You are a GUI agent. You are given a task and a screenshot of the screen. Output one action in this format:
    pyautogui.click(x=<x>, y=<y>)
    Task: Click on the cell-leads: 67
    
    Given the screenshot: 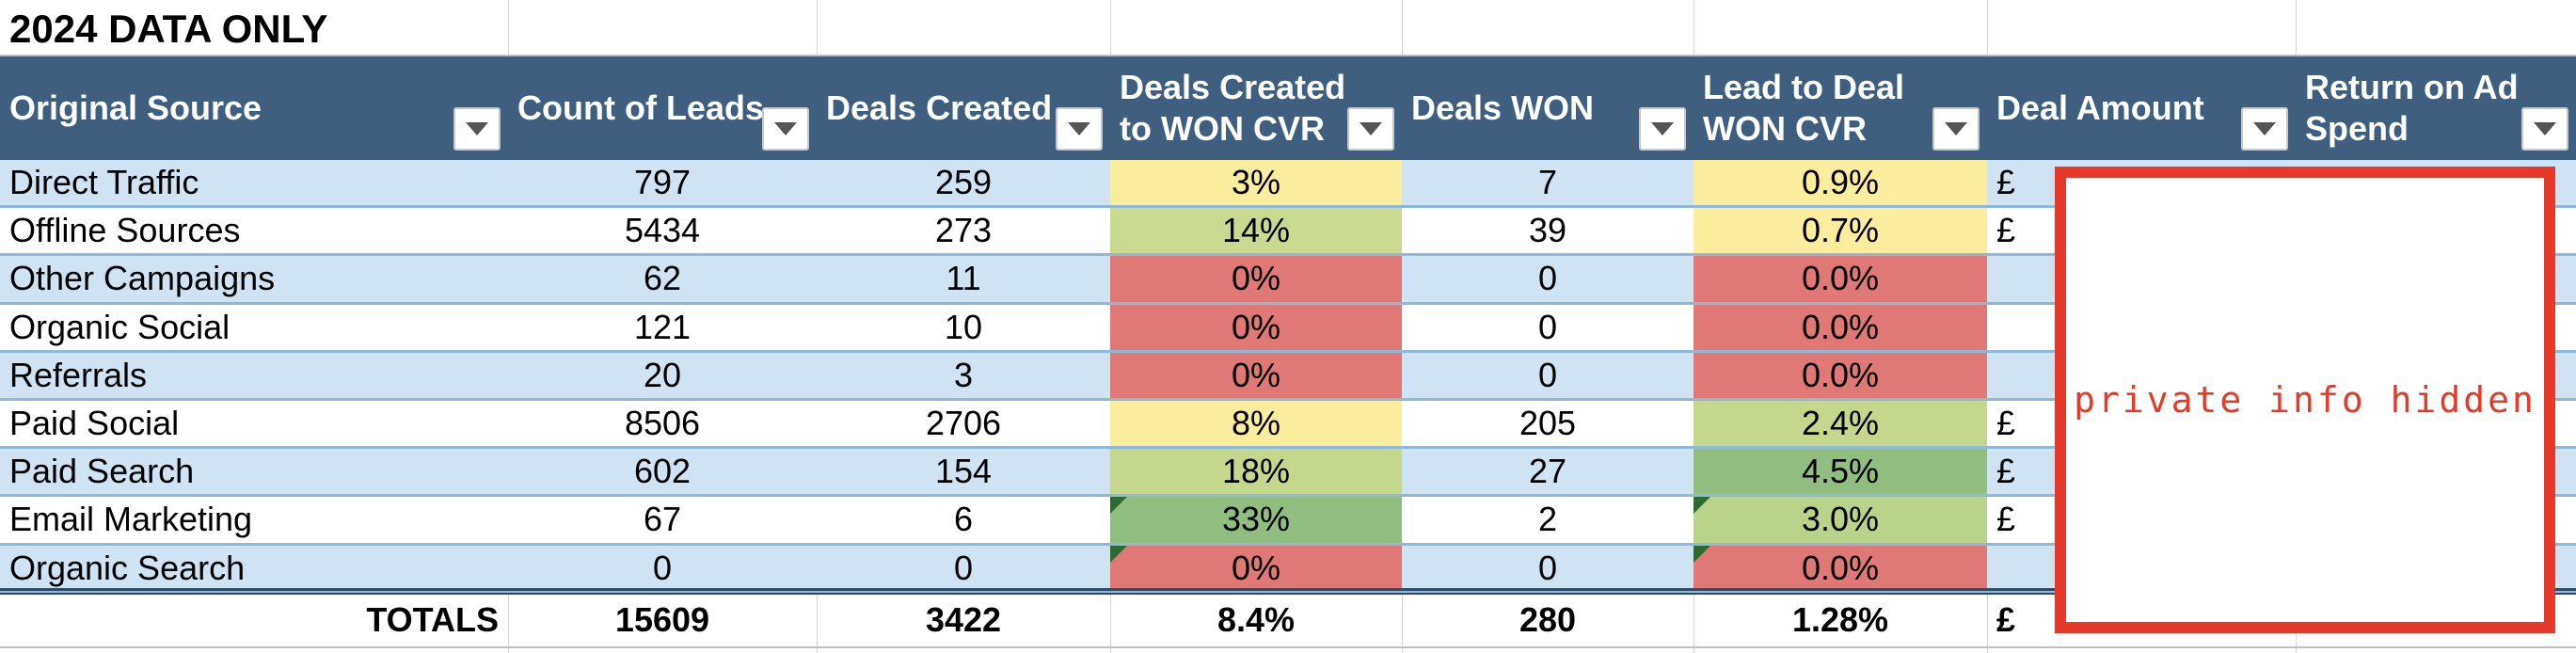 What is the action you would take?
    pyautogui.click(x=662, y=521)
    